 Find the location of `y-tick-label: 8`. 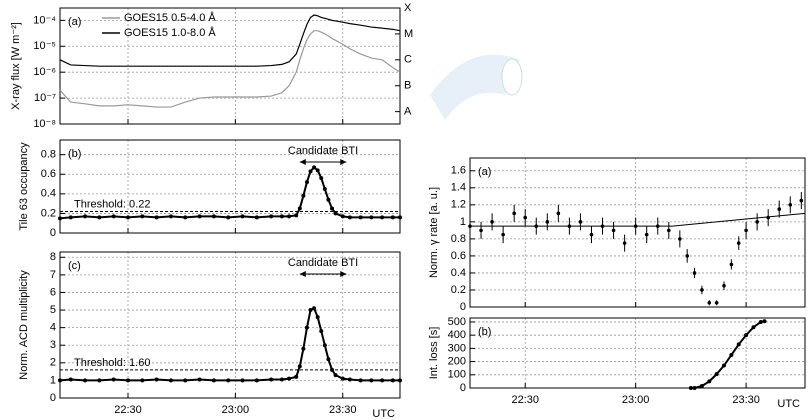

y-tick-label: 8 is located at coordinates (53, 257).